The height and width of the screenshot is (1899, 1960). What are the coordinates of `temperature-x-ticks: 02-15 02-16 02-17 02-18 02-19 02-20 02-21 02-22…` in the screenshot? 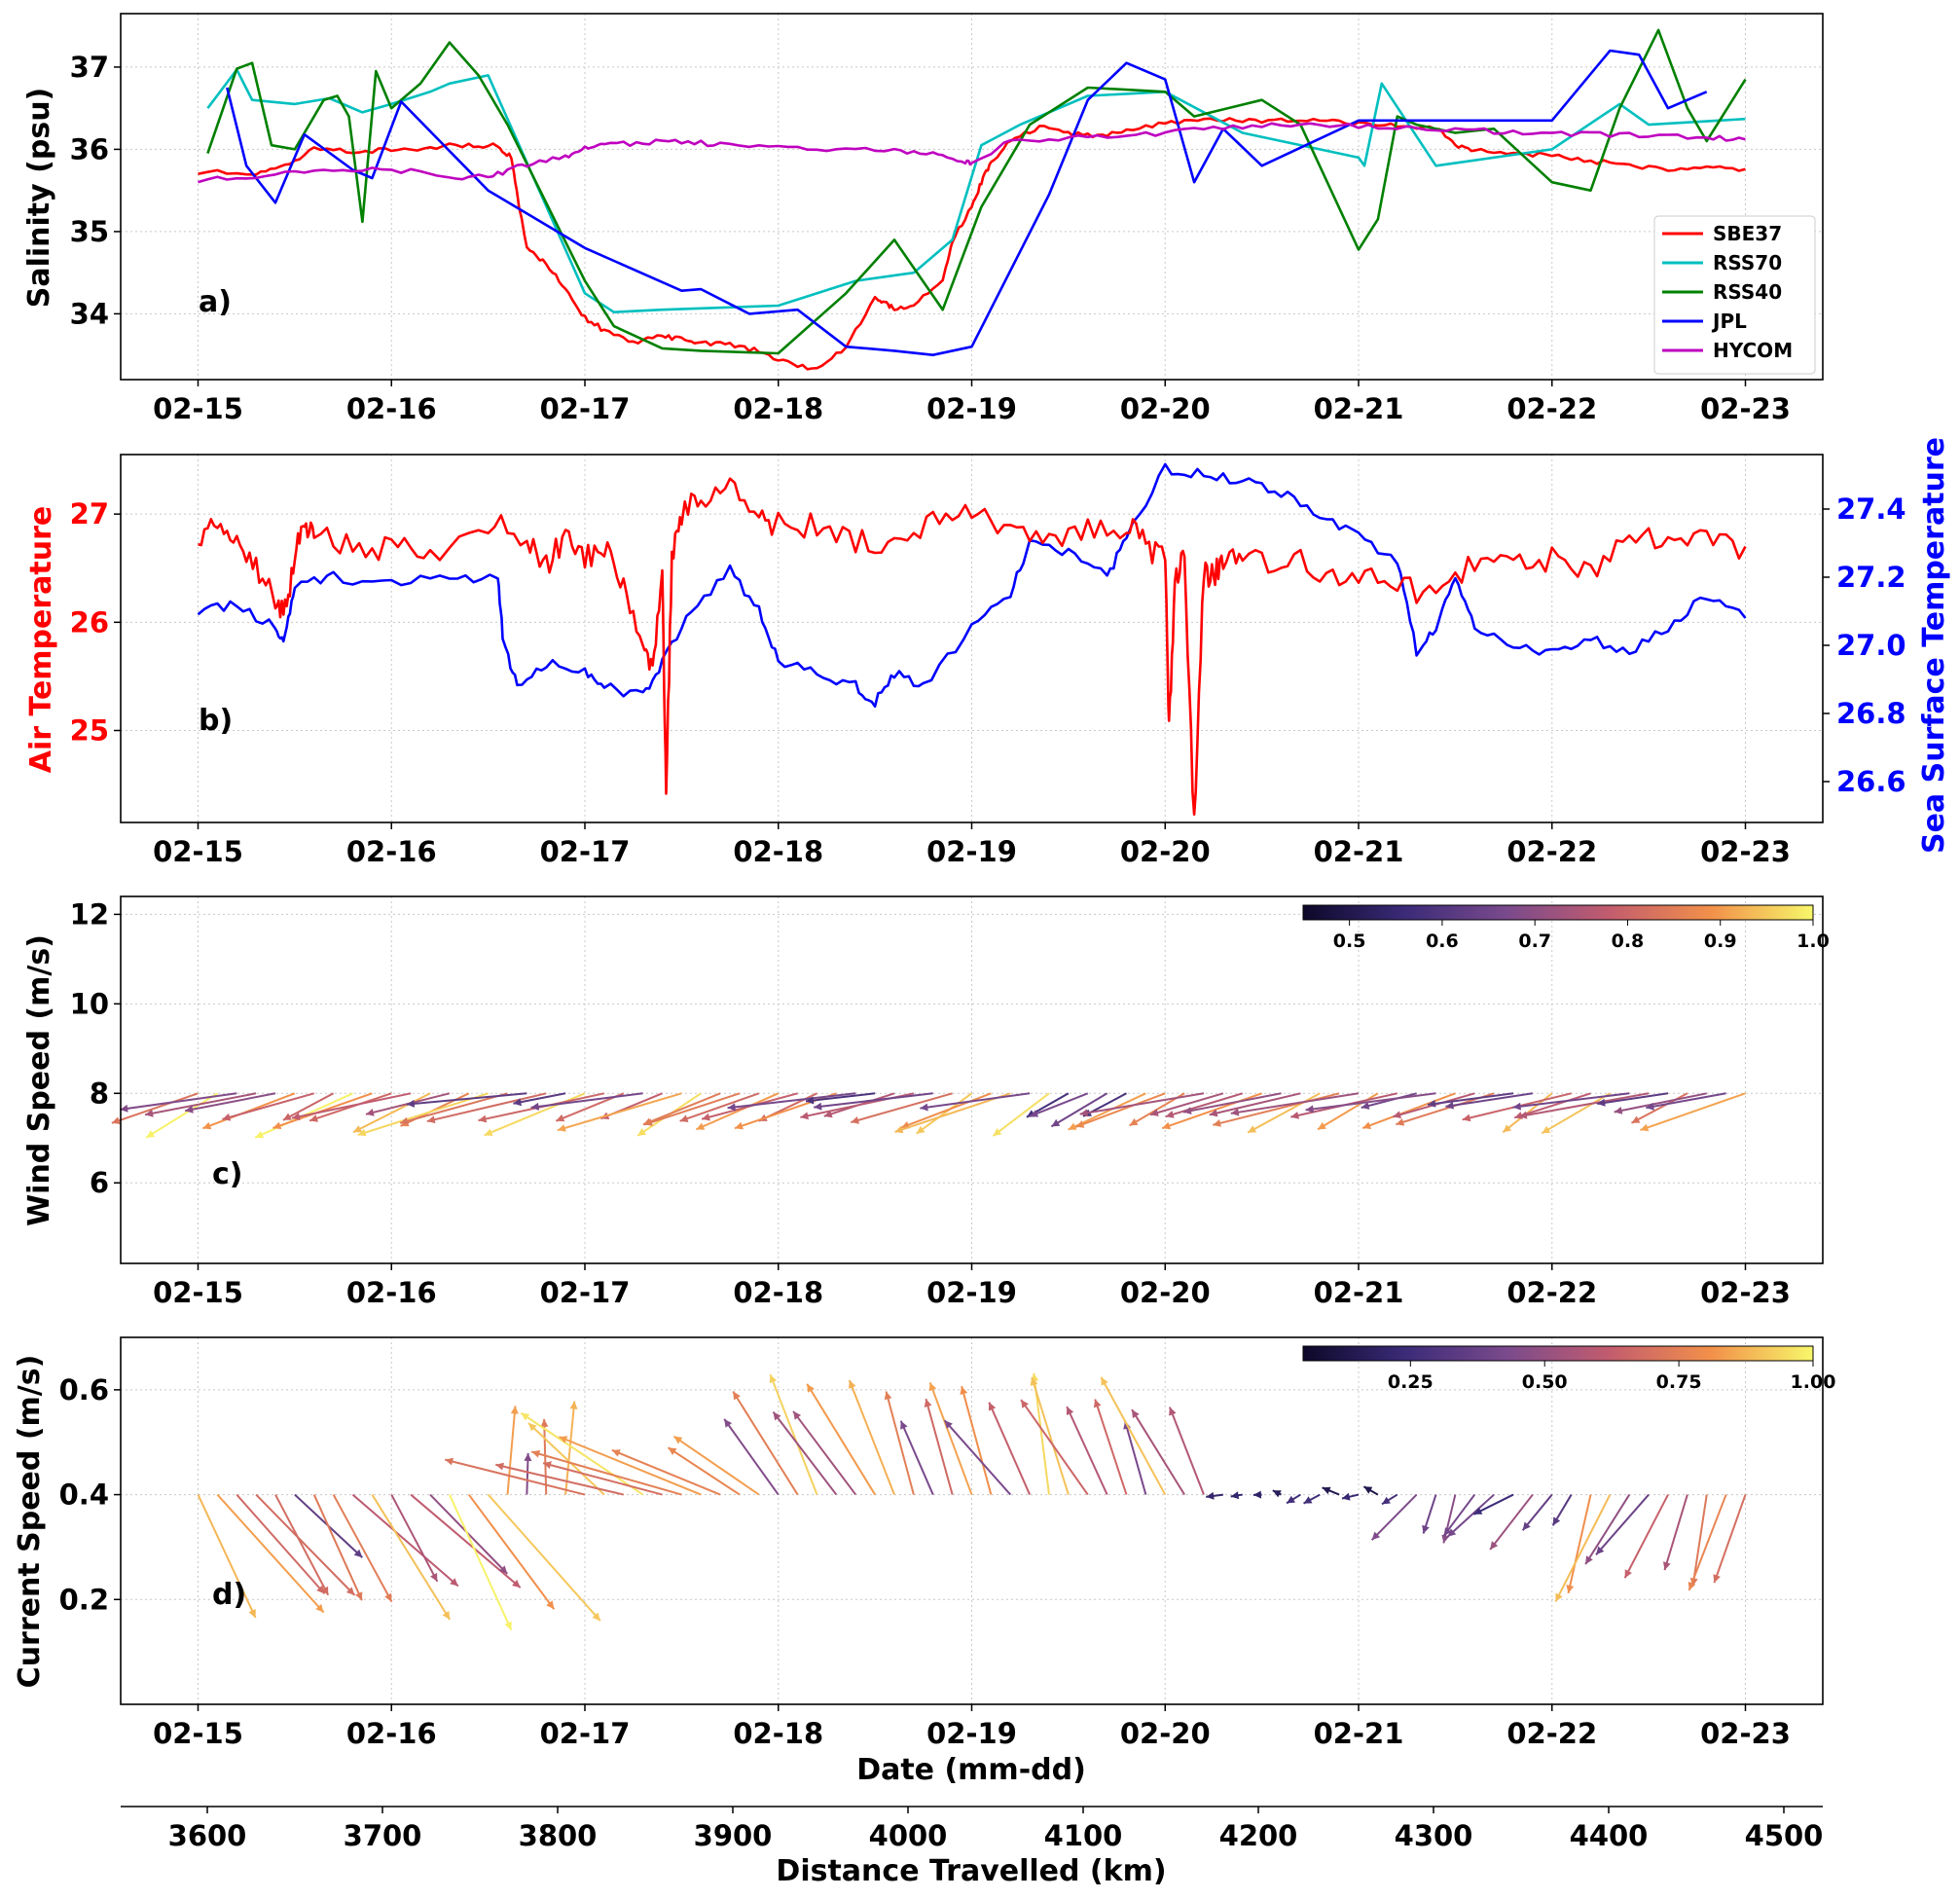 It's located at (972, 845).